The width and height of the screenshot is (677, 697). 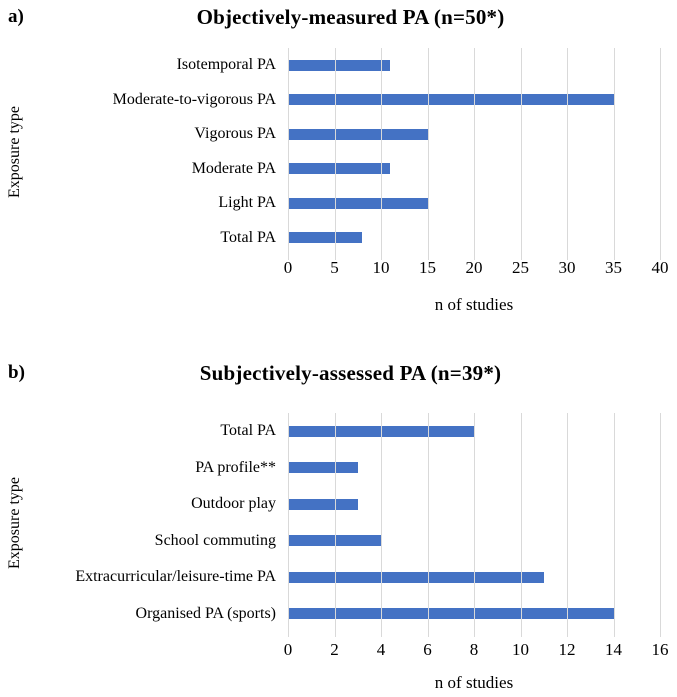 What do you see at coordinates (660, 649) in the screenshot?
I see `x-tick-label: 16` at bounding box center [660, 649].